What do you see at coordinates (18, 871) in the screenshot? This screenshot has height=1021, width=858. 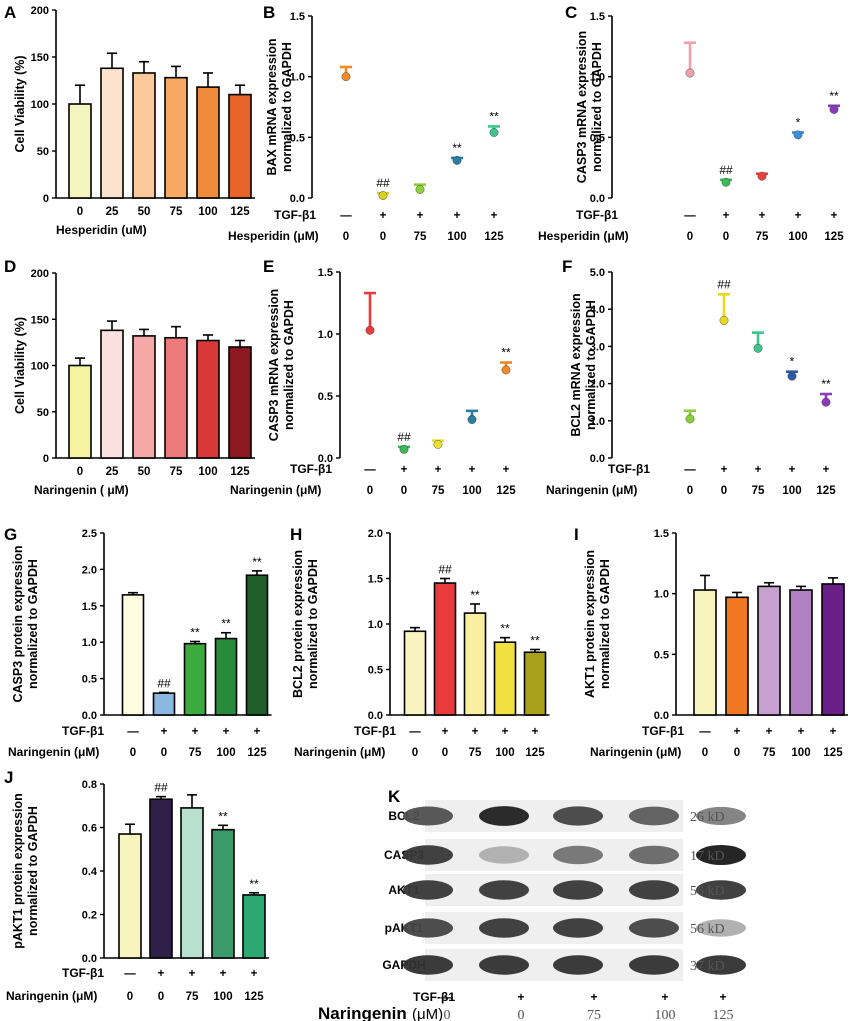 I see `y-axis-title-line1: pAKT1 protein expression` at bounding box center [18, 871].